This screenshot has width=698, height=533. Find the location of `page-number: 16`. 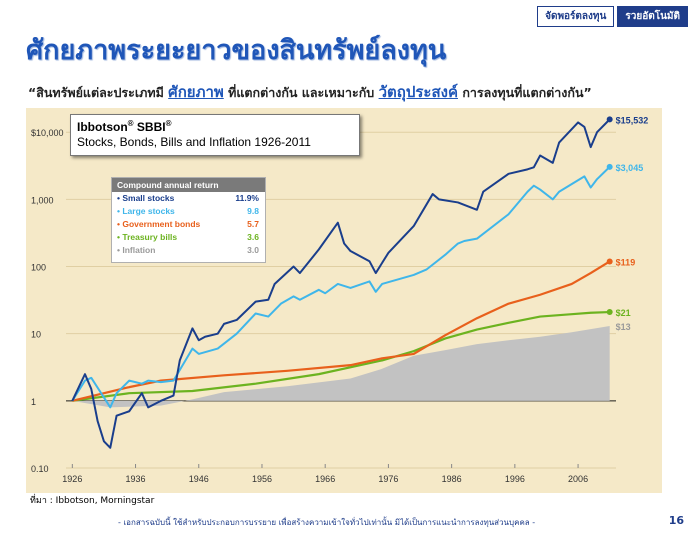

page-number: 16 is located at coordinates (676, 520).